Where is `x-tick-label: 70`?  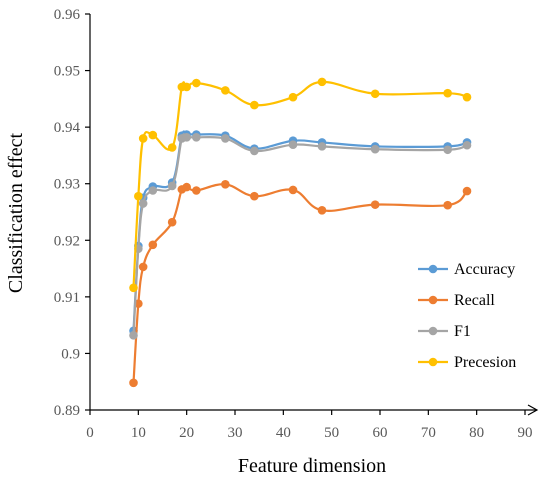
x-tick-label: 70 is located at coordinates (428, 433).